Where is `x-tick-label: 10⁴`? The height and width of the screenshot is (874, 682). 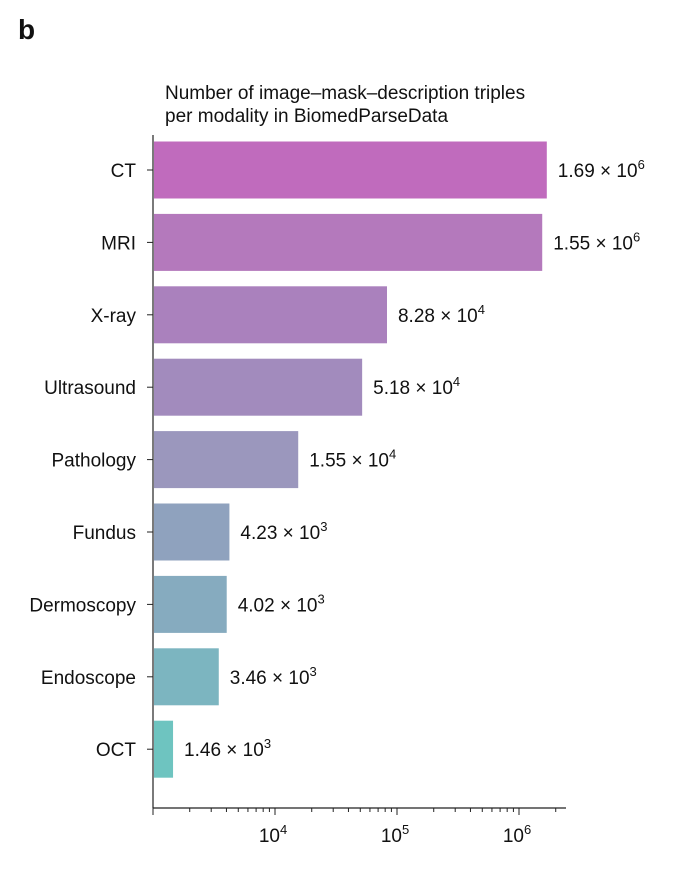
x-tick-label: 10⁴ is located at coordinates (273, 834).